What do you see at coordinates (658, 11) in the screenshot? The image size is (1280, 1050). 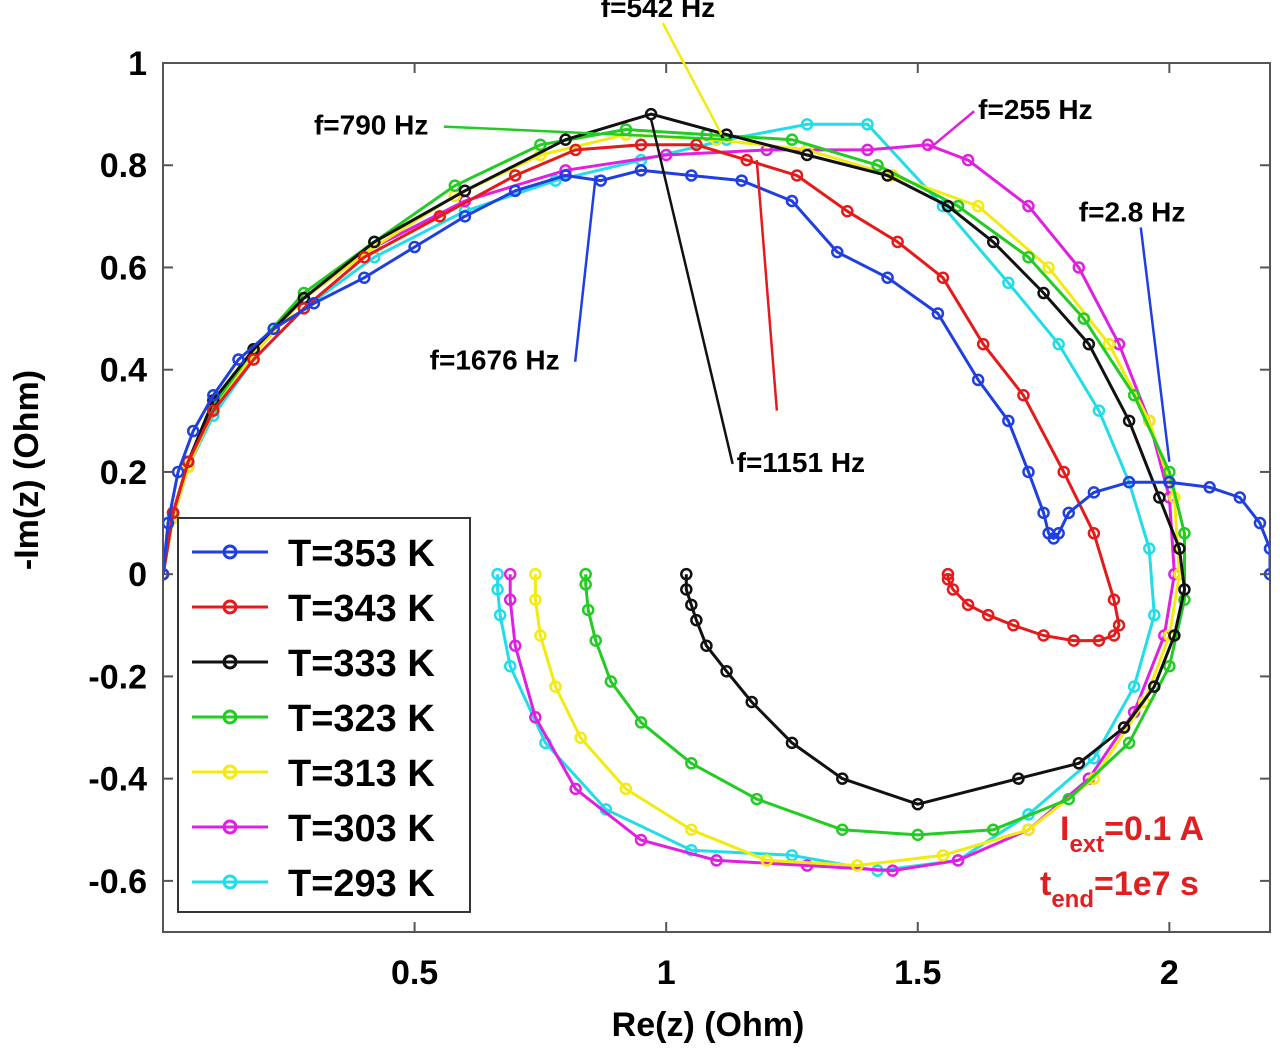 I see `annotation-label: f=542 Hz` at bounding box center [658, 11].